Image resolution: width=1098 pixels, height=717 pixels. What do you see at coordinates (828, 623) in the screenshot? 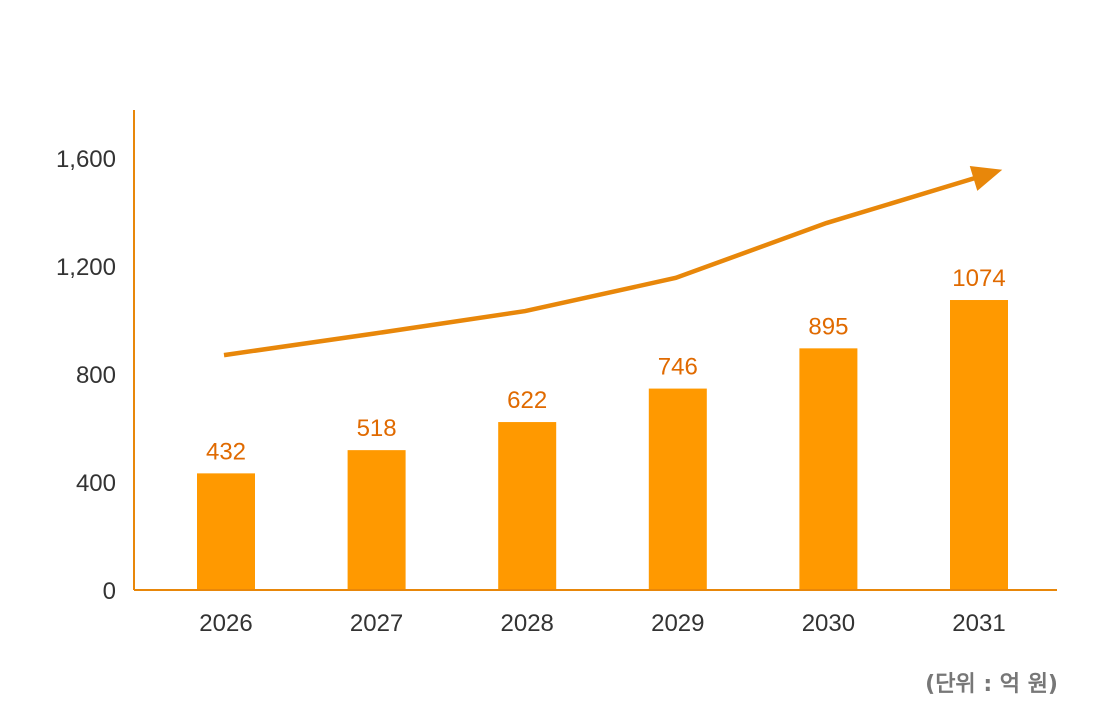
I see `x-tick-label: 2030` at bounding box center [828, 623].